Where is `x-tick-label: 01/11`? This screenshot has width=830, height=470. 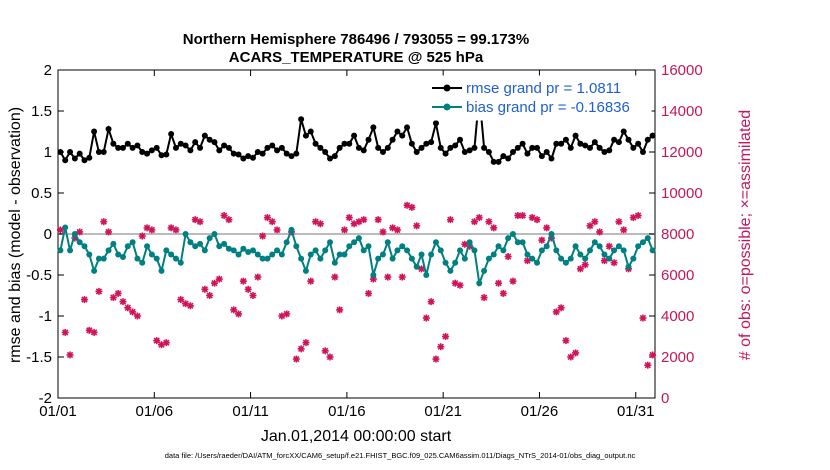
x-tick-label: 01/11 is located at coordinates (250, 411).